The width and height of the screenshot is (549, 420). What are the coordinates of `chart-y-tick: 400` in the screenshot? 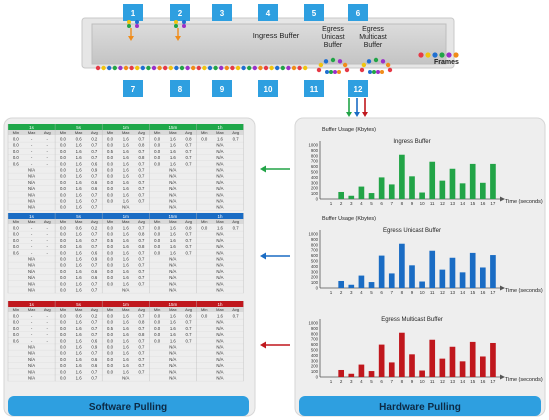 It's located at (315, 177).